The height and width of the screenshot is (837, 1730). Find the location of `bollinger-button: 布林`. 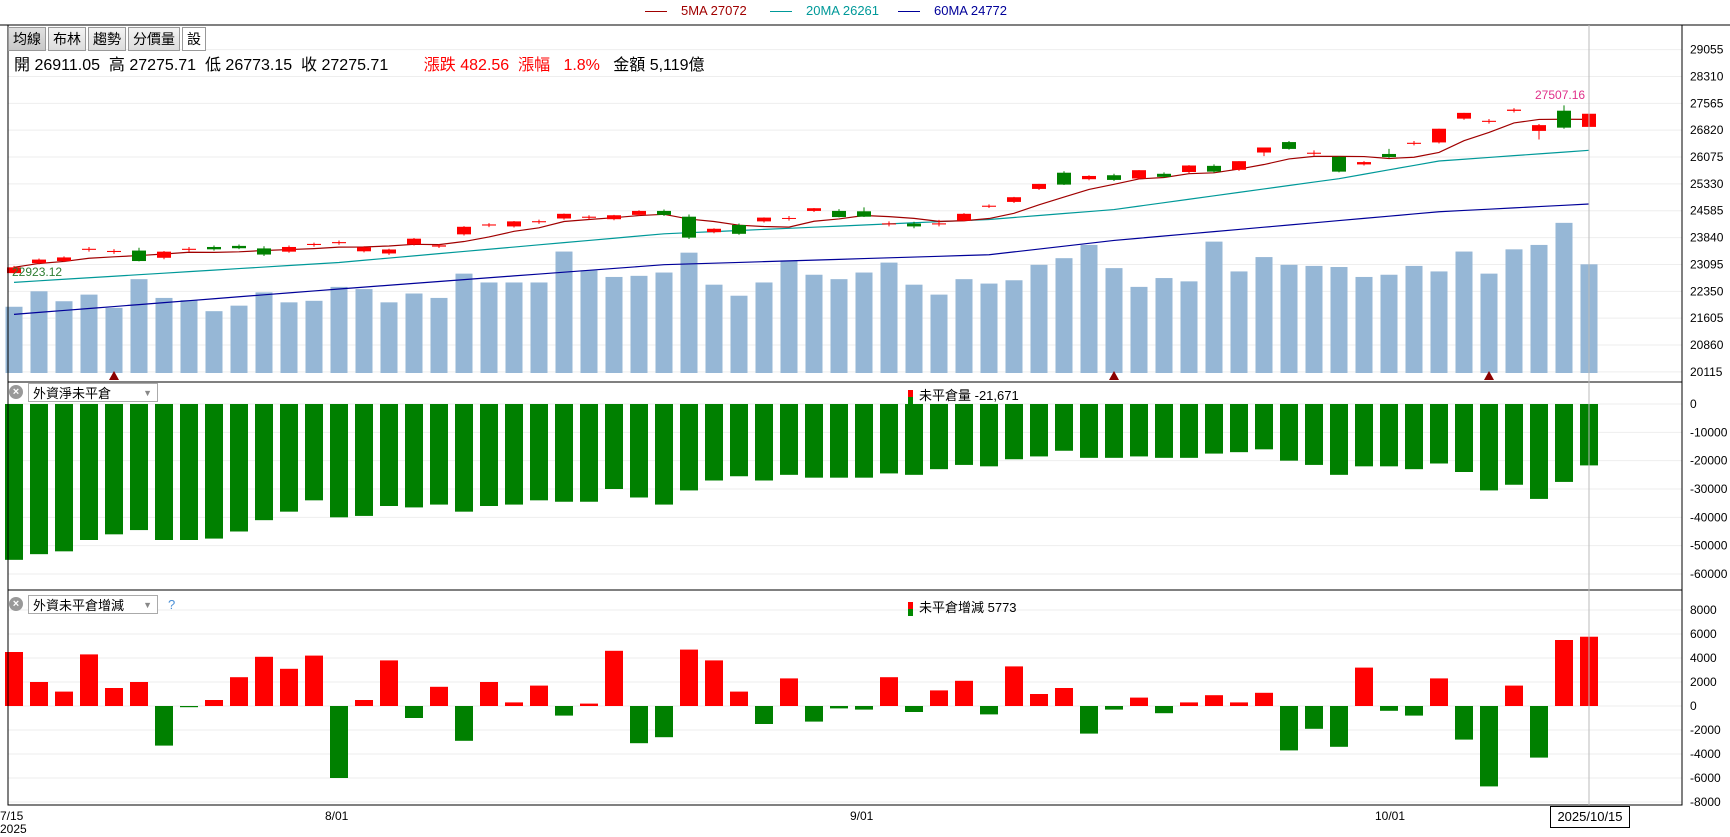

bollinger-button: 布林 is located at coordinates (67, 39).